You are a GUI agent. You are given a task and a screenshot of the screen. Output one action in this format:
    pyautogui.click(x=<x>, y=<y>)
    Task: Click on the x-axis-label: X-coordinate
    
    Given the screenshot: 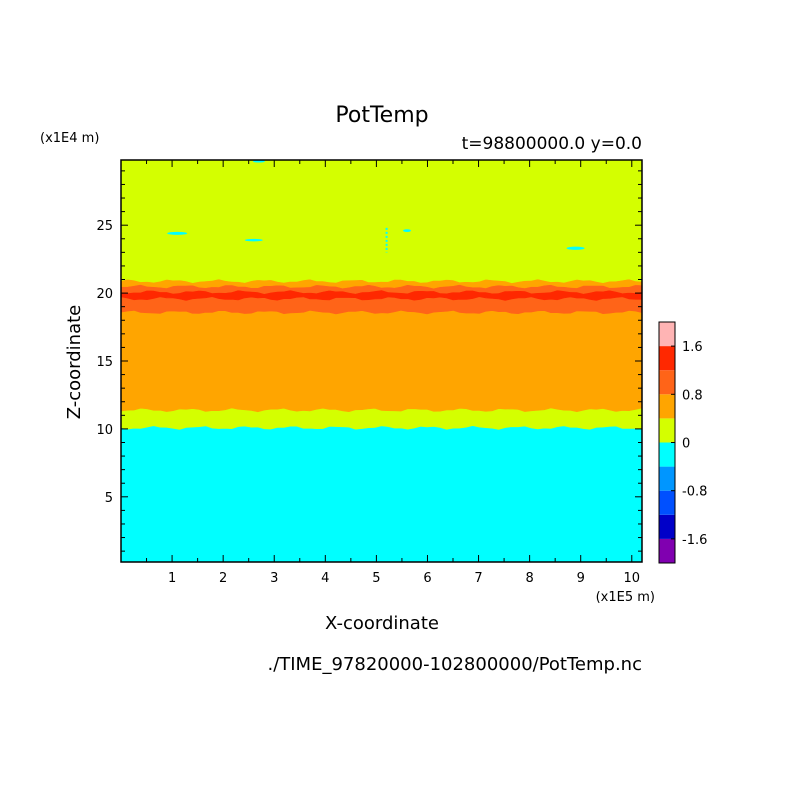 What is the action you would take?
    pyautogui.click(x=382, y=623)
    